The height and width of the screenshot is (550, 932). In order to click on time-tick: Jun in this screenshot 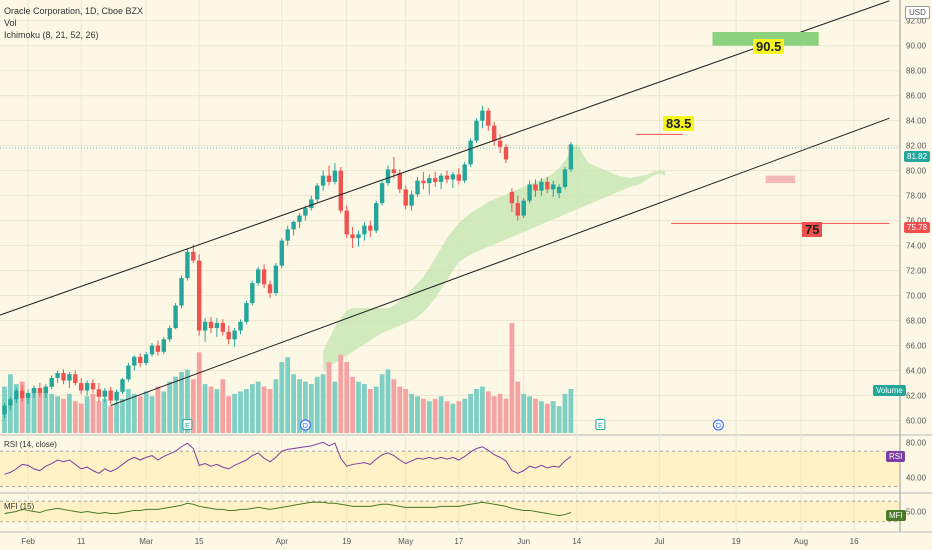, I will do `click(523, 541)`.